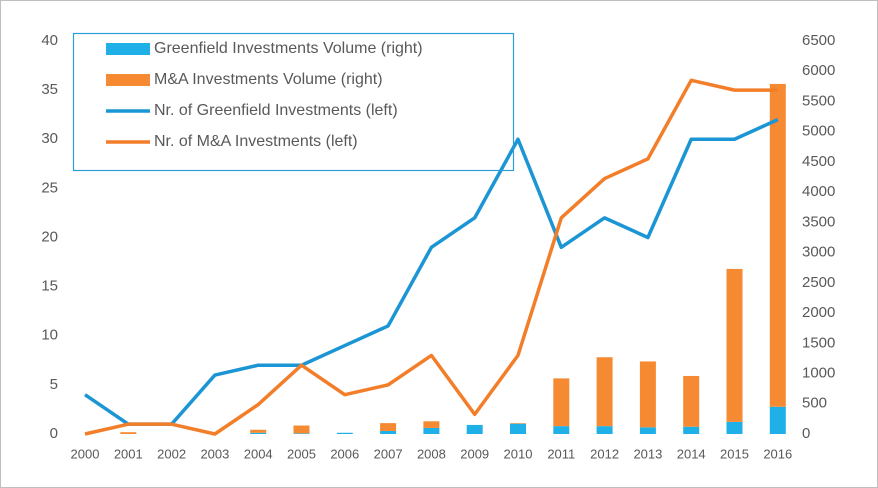  Describe the element at coordinates (49, 286) in the screenshot. I see `y-tick-label: 15` at that location.